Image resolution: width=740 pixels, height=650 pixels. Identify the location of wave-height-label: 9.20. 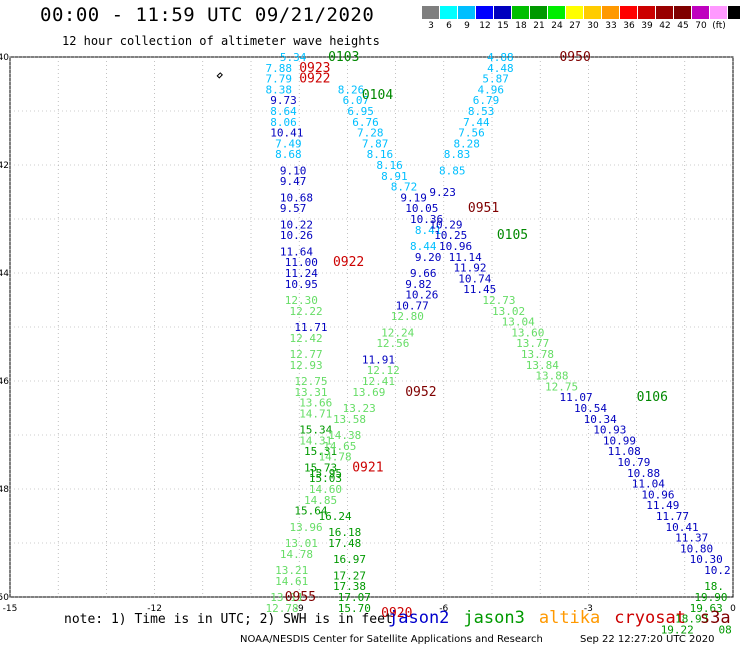
(428, 257).